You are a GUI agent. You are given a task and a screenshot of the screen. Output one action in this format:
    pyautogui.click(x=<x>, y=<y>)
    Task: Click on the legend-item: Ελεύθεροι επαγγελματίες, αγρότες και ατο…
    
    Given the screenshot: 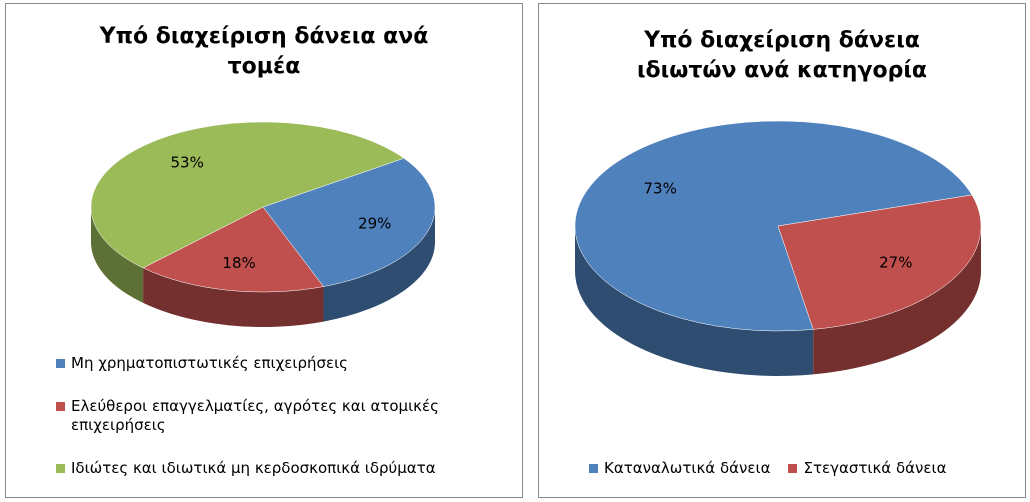 What is the action you would take?
    pyautogui.click(x=276, y=416)
    